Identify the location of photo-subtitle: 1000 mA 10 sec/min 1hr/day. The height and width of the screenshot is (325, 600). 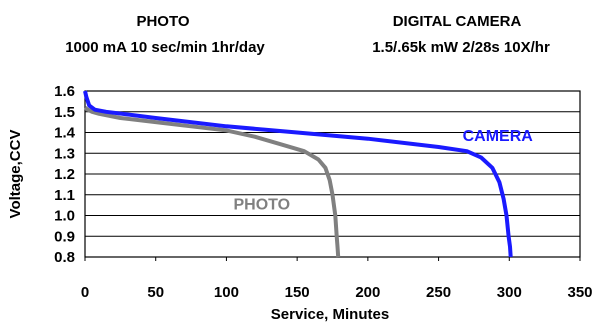
(165, 47).